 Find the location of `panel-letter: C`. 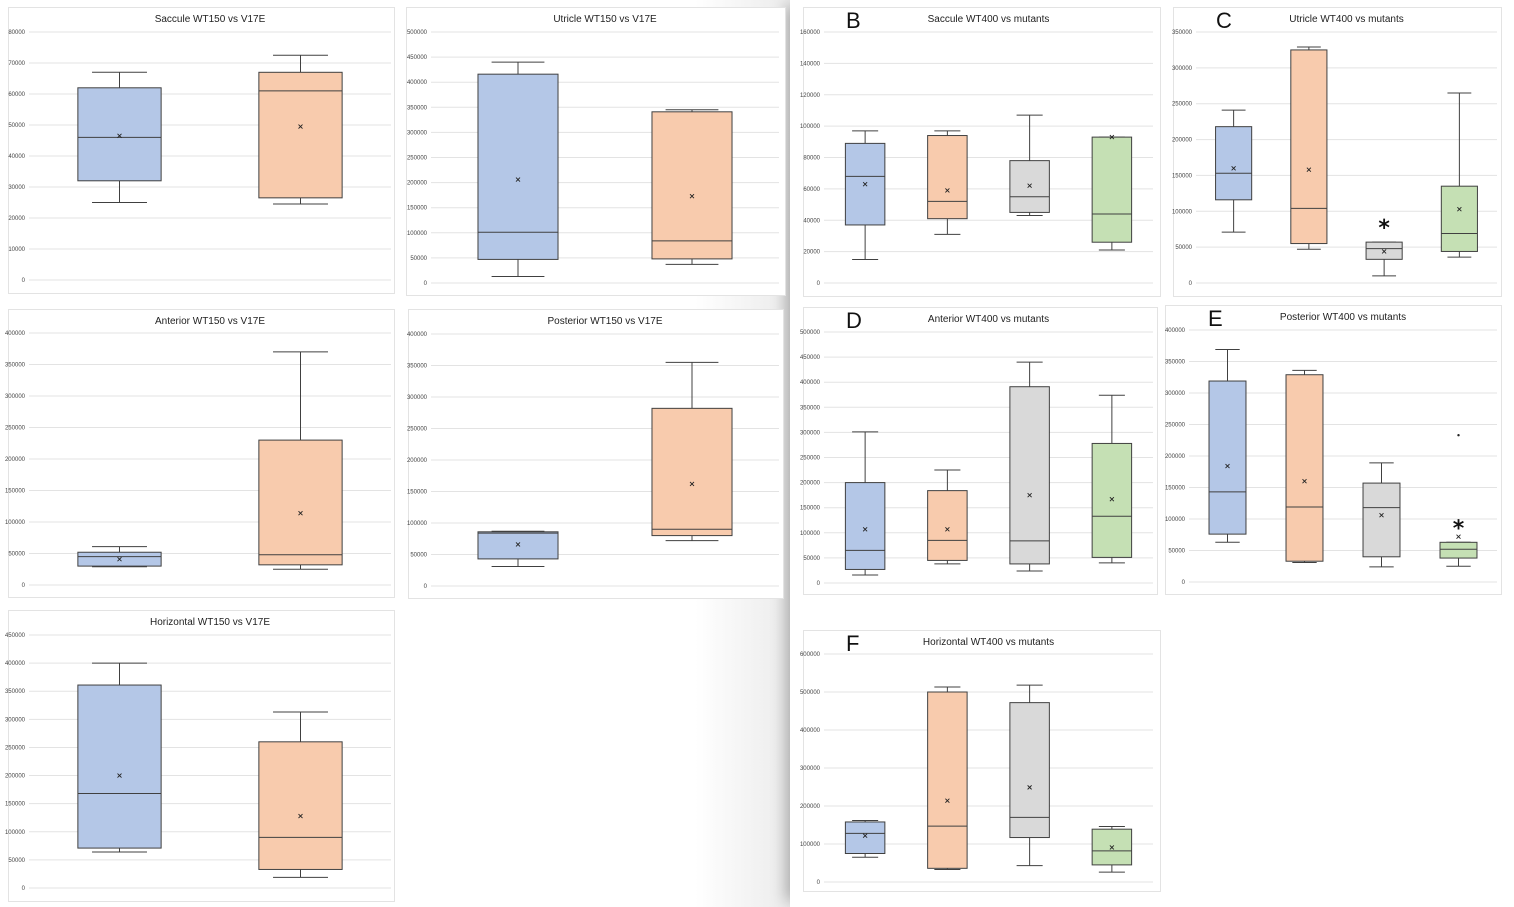

panel-letter: C is located at coordinates (1224, 20).